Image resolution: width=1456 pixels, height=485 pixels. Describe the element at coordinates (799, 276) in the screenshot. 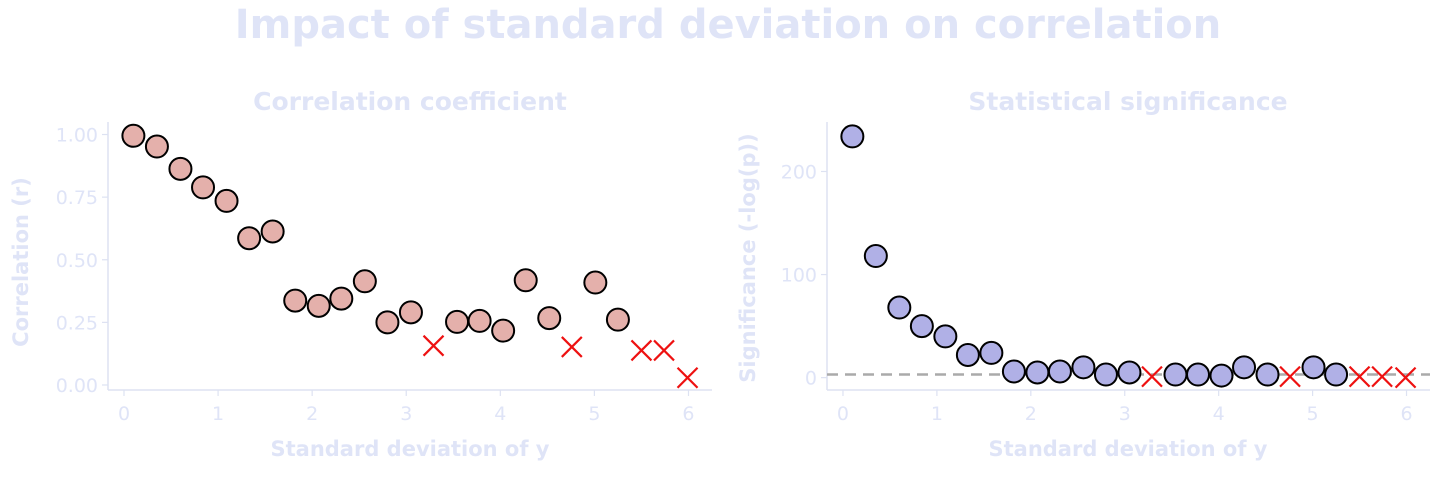

I see `y-tick-label: 100` at that location.